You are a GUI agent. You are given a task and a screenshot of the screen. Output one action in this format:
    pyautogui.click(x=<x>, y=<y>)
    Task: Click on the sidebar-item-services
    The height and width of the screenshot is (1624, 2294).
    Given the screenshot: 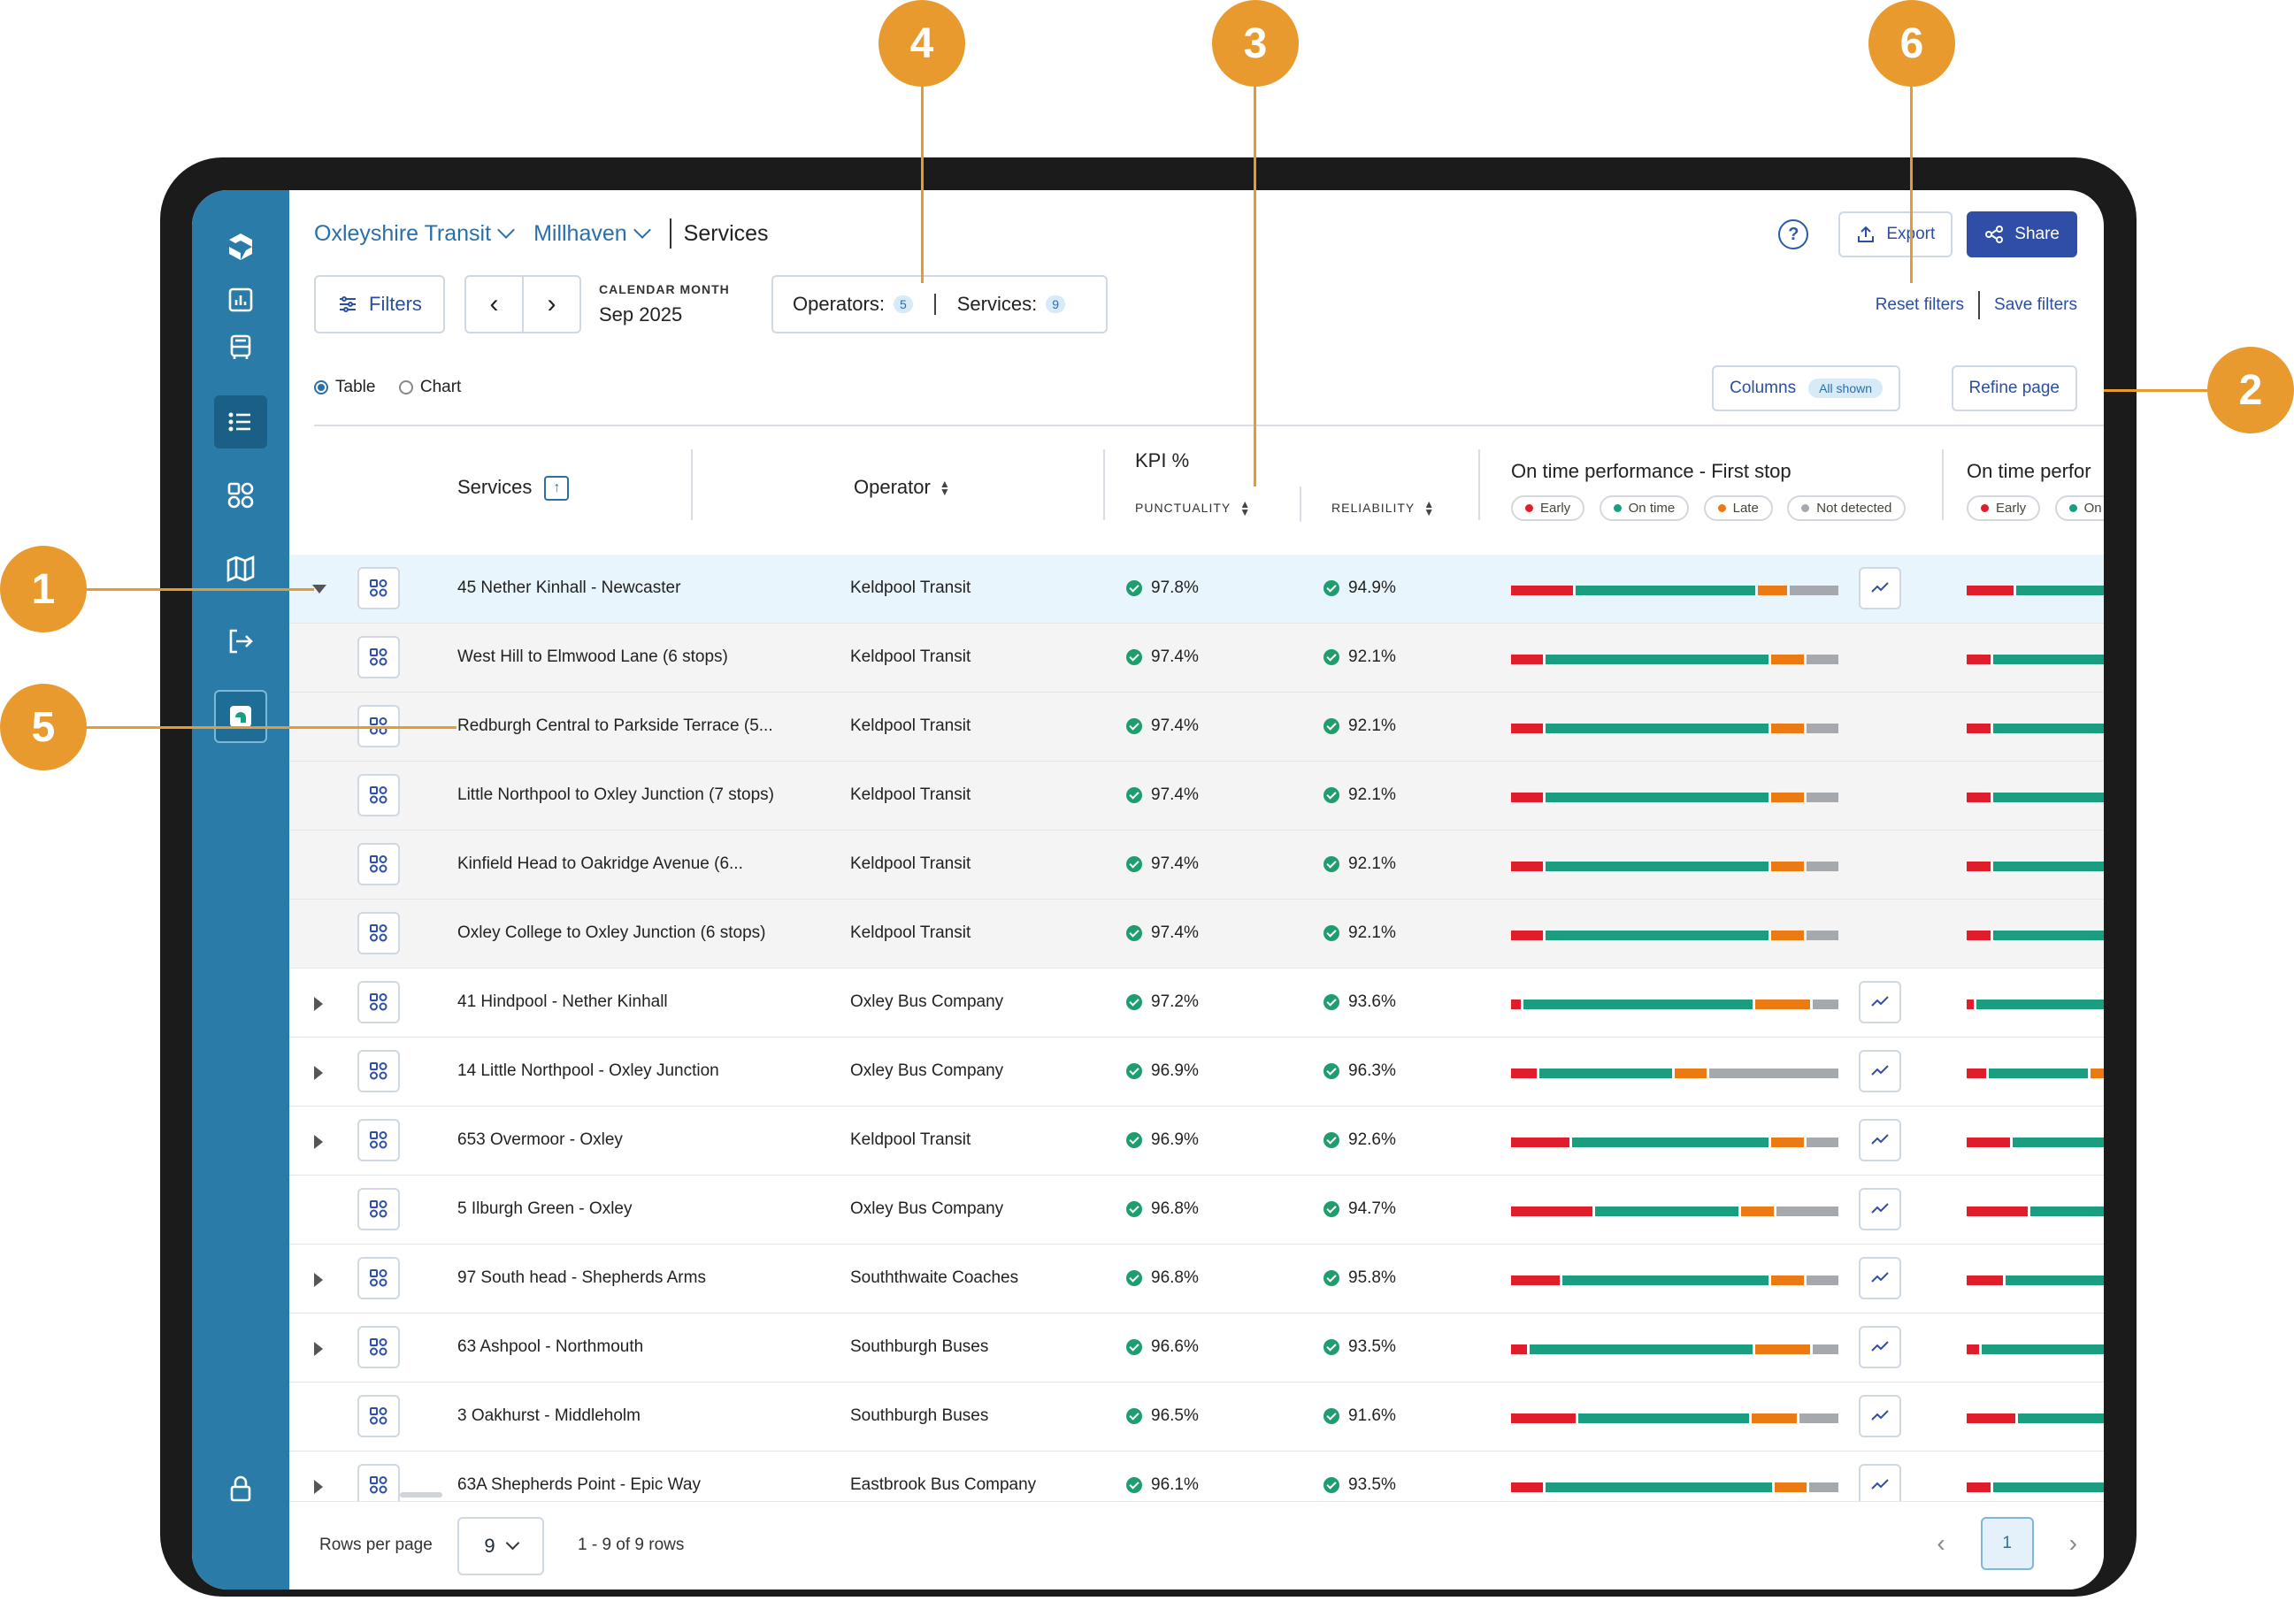 What is the action you would take?
    pyautogui.click(x=241, y=421)
    